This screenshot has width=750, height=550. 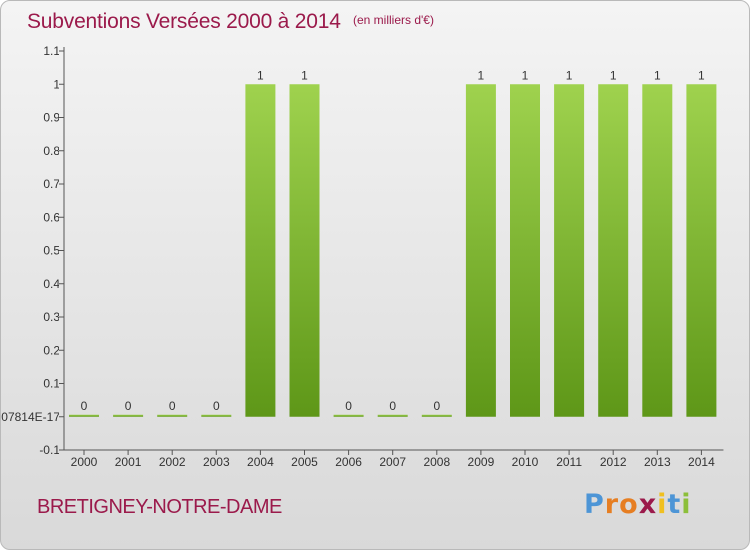 What do you see at coordinates (51, 317) in the screenshot?
I see `y-tick-label: 0.3` at bounding box center [51, 317].